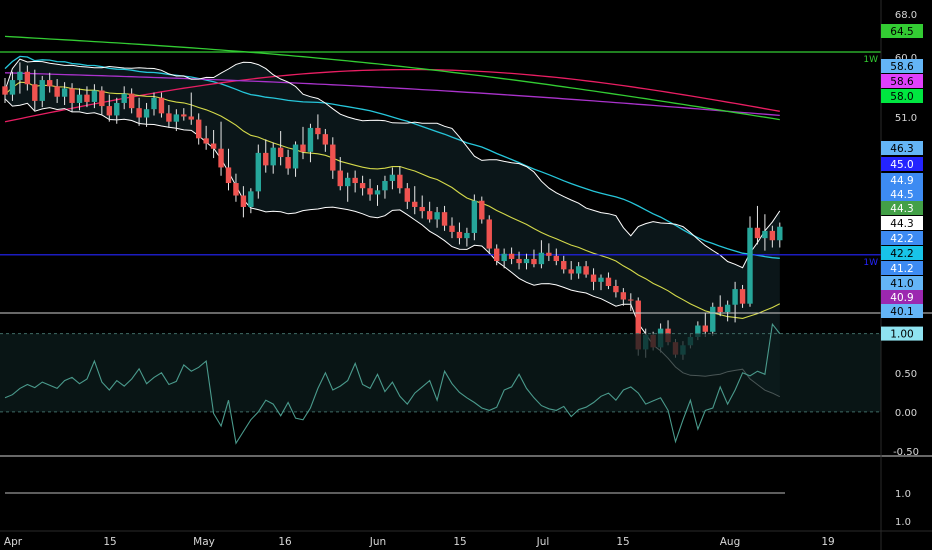 The height and width of the screenshot is (550, 932). What do you see at coordinates (902, 194) in the screenshot?
I see `price-tag: 44.5` at bounding box center [902, 194].